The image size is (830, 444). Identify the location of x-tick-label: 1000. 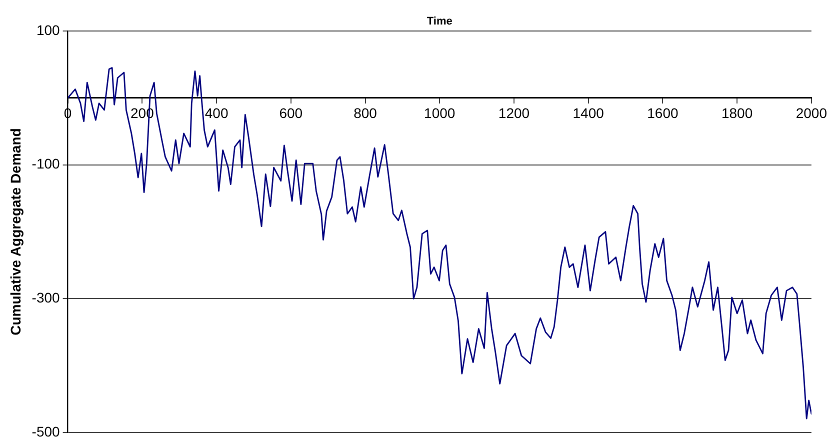
(440, 113).